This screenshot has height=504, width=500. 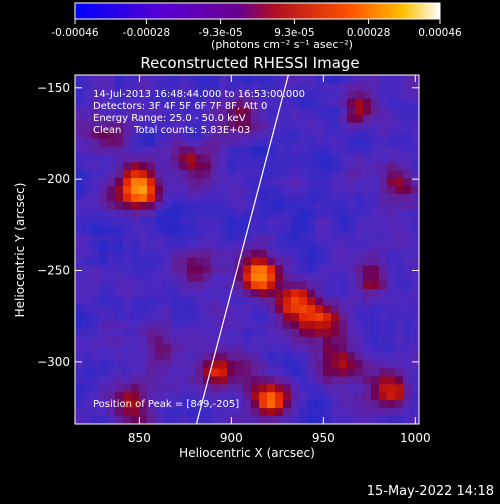 I want to click on annotation-time-range: 14-Jul-2013 16:48:44.000 to 16:53:00.000, so click(x=199, y=94).